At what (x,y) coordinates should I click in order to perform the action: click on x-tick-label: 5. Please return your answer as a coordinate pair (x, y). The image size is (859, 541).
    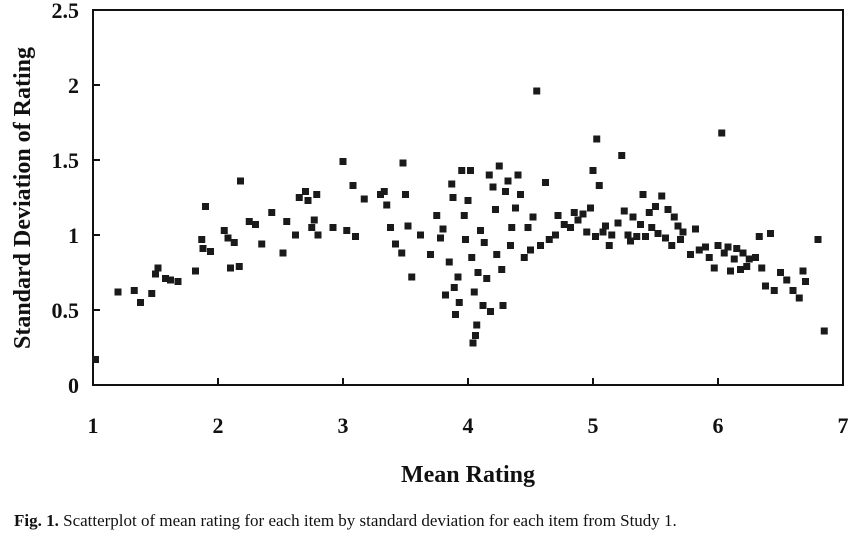
    Looking at the image, I should click on (593, 425).